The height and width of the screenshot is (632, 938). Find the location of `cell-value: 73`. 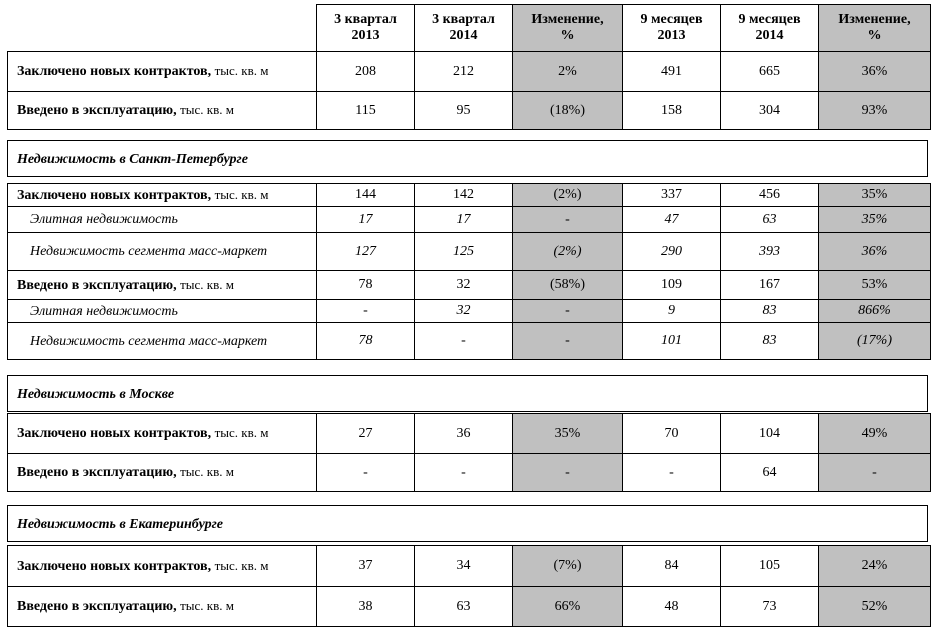

cell-value: 73 is located at coordinates (769, 606).